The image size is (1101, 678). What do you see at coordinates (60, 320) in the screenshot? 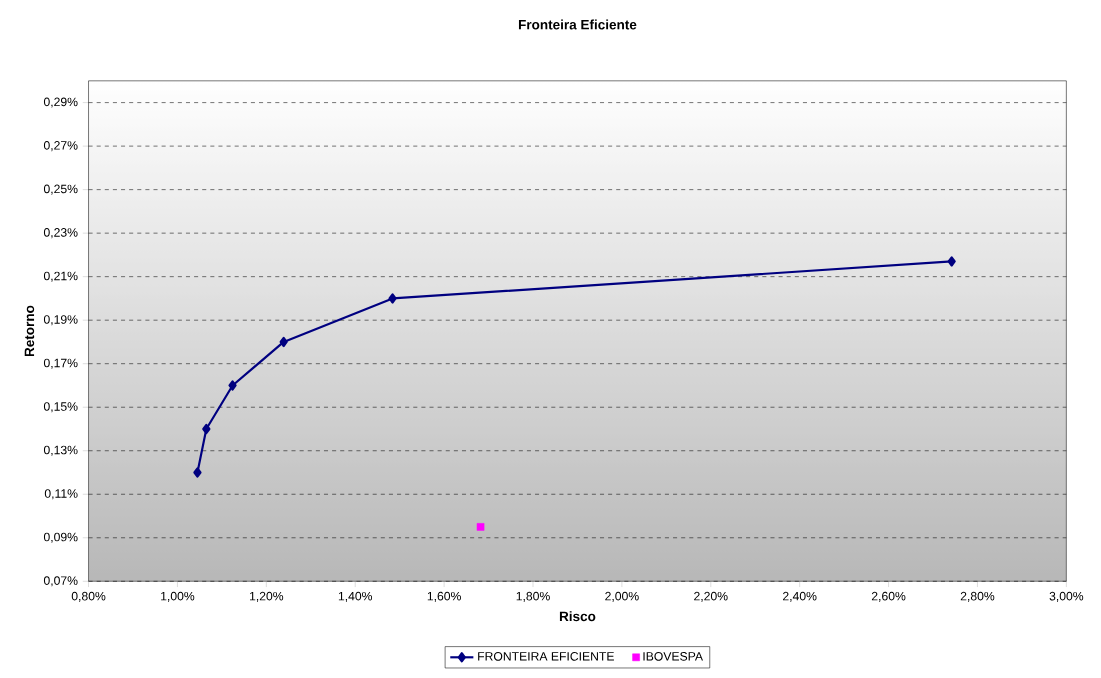
I see `y-tick-label: 0,19%` at bounding box center [60, 320].